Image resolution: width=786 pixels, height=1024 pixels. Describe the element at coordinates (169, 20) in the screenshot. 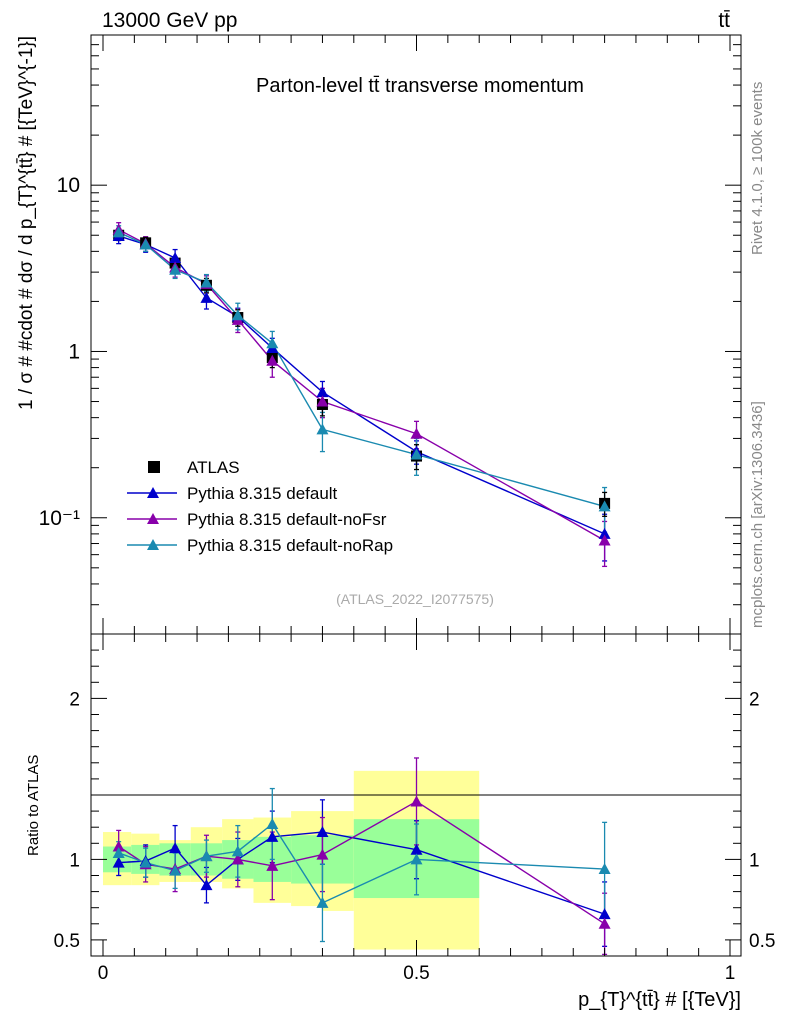

I see `energy-label: 13000 GeV pp` at that location.